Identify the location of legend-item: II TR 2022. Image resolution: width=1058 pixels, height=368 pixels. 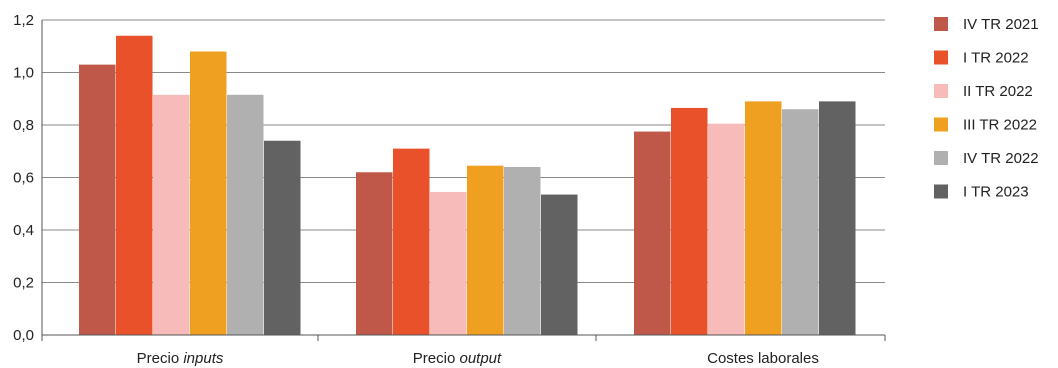
(983, 91).